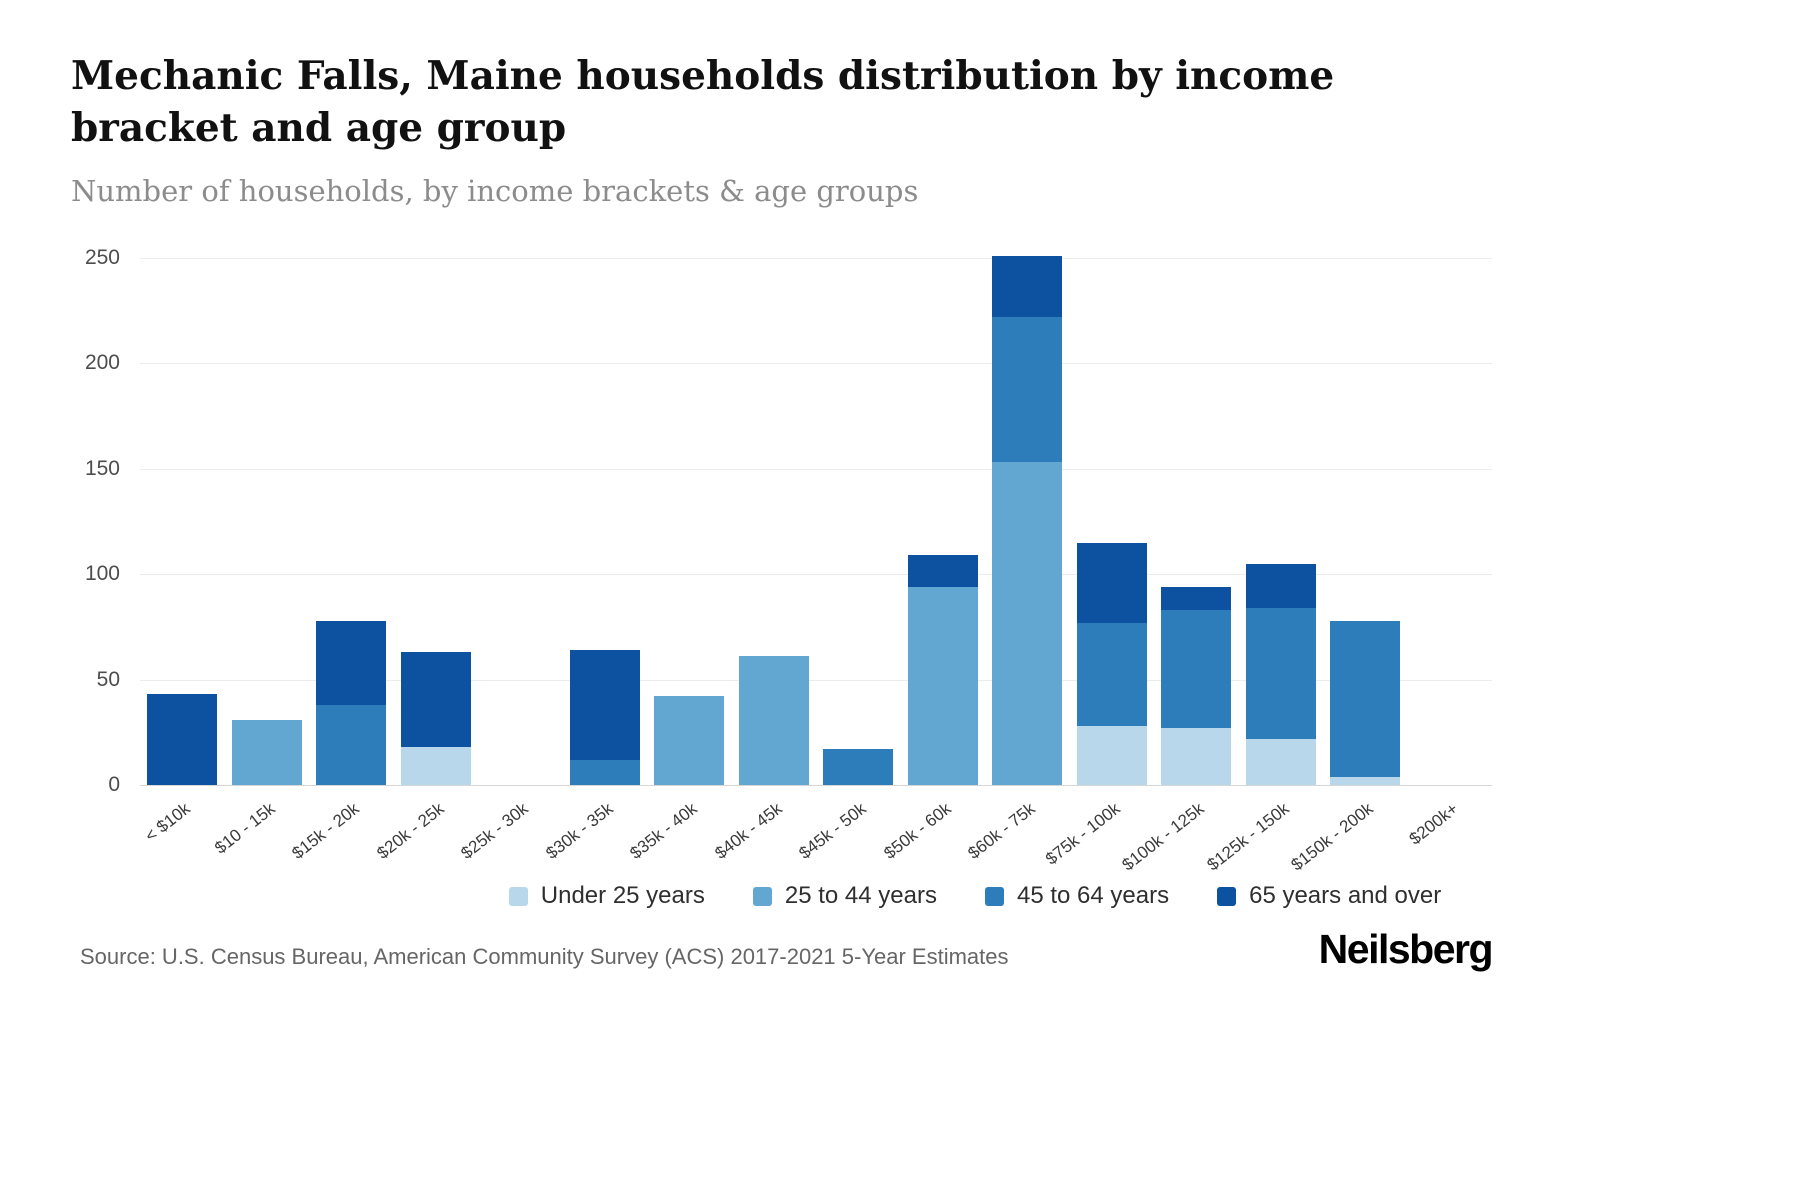 The image size is (1800, 1200). Describe the element at coordinates (102, 468) in the screenshot. I see `y-axis-tick-label: 150` at that location.